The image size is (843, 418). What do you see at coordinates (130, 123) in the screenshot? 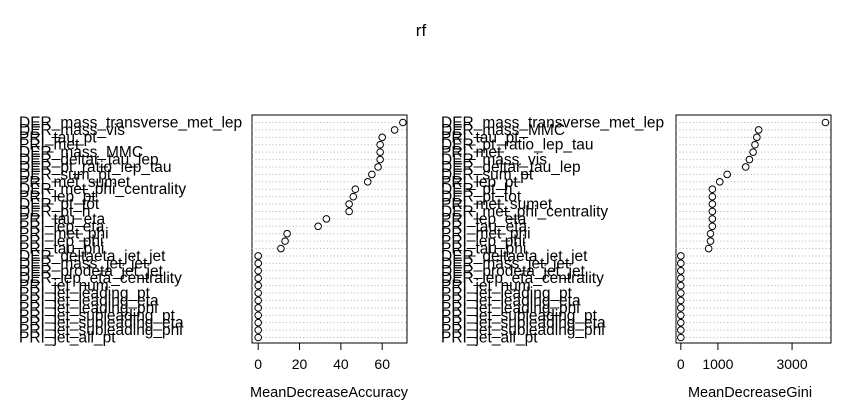
I see `accuracy-variable-label: DER_mass_transverse_met_lep` at bounding box center [130, 123].